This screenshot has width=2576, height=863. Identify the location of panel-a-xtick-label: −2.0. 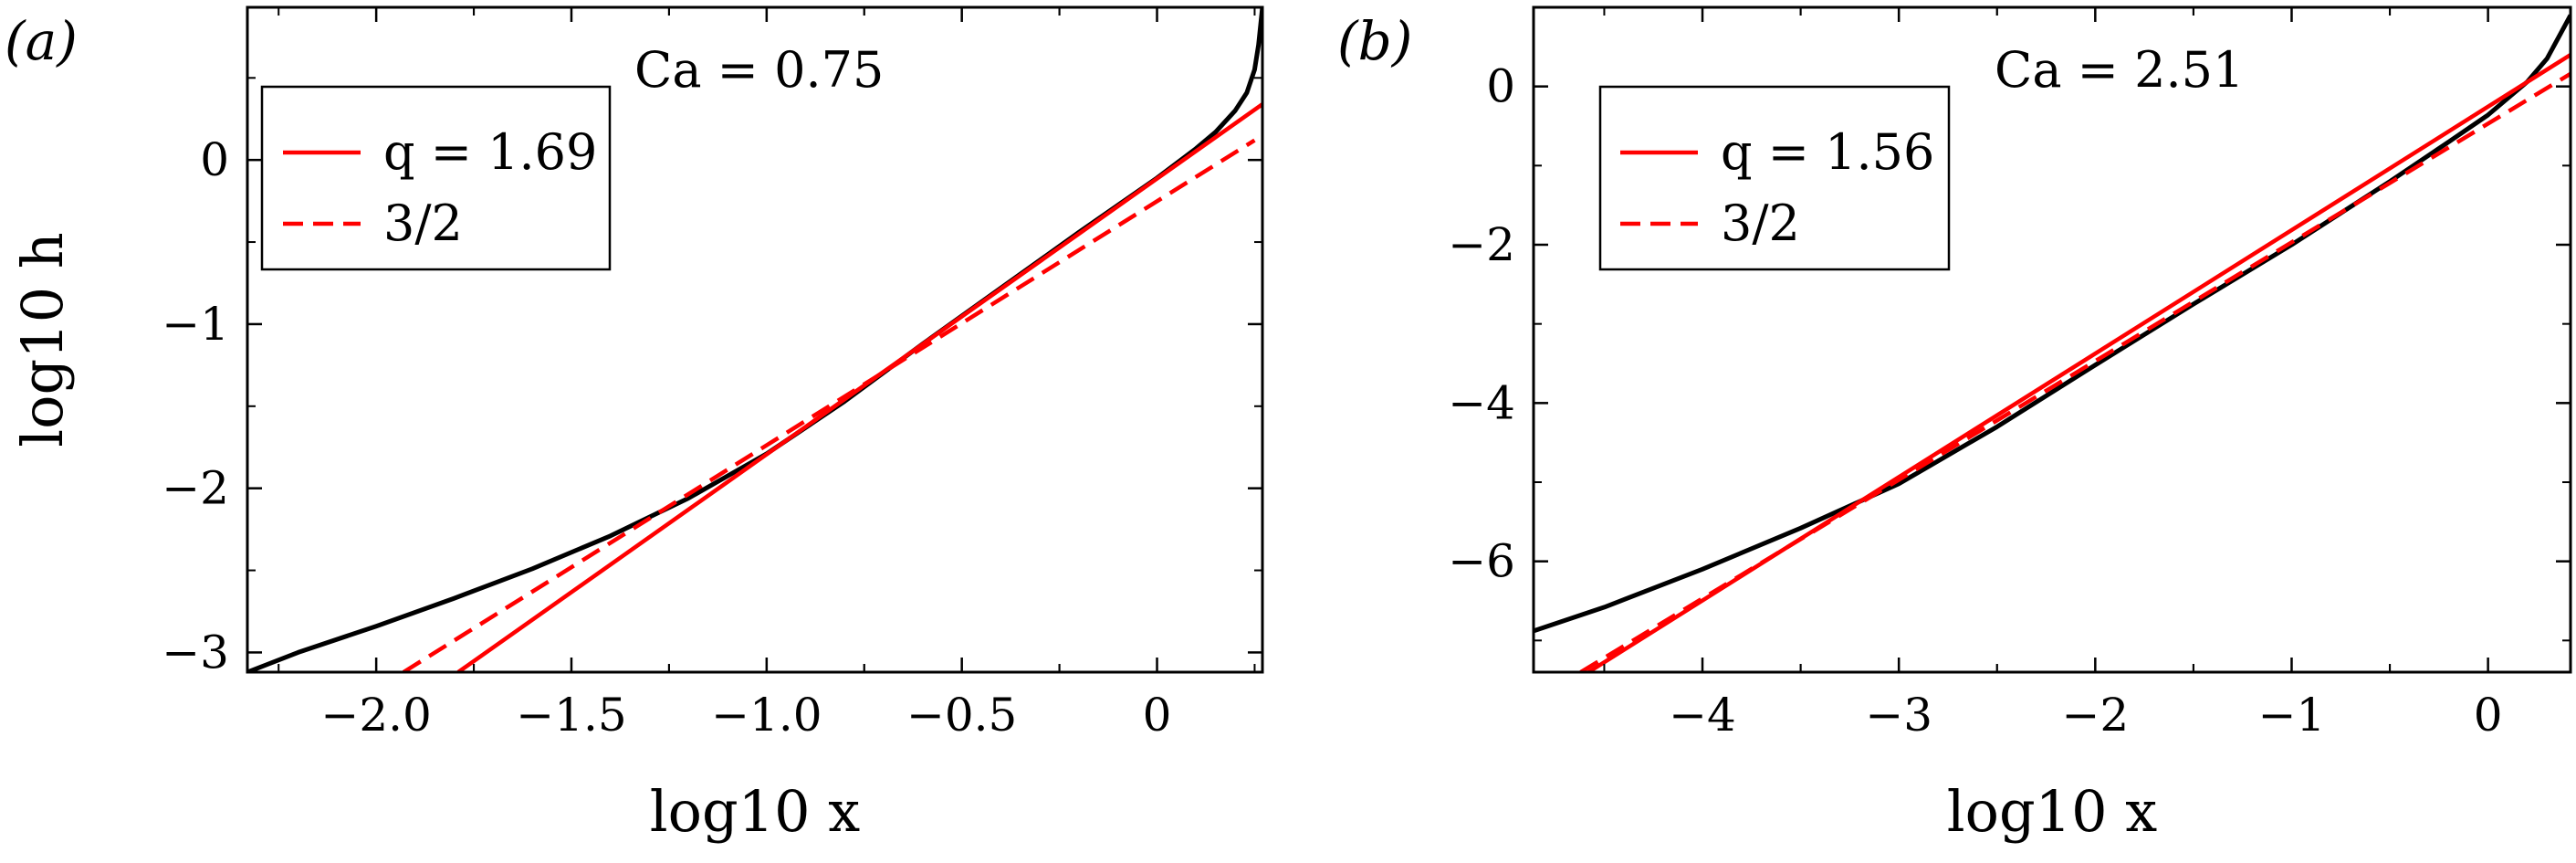
(376, 716).